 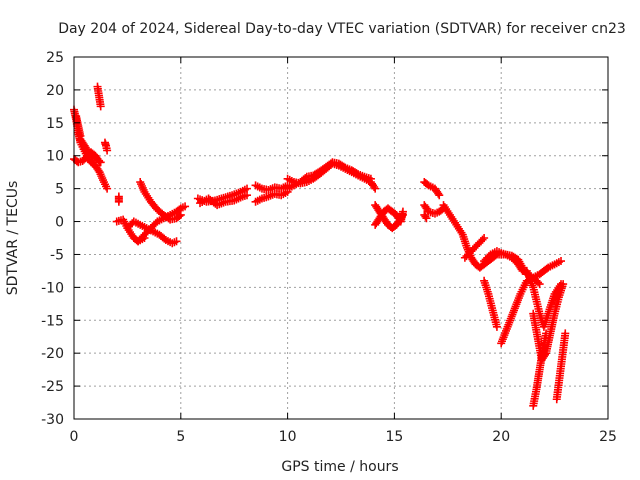 I want to click on series-t5, so click(x=99, y=96).